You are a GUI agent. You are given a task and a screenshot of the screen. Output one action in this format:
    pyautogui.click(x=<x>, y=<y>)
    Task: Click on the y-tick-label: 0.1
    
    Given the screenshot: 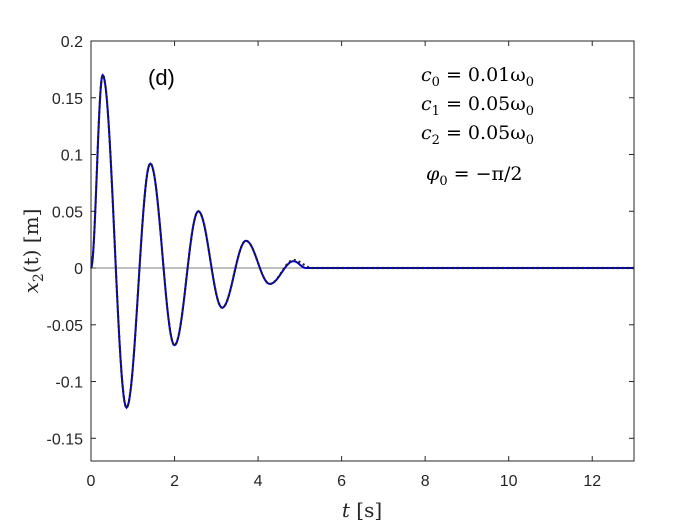 What is the action you would take?
    pyautogui.click(x=72, y=156)
    